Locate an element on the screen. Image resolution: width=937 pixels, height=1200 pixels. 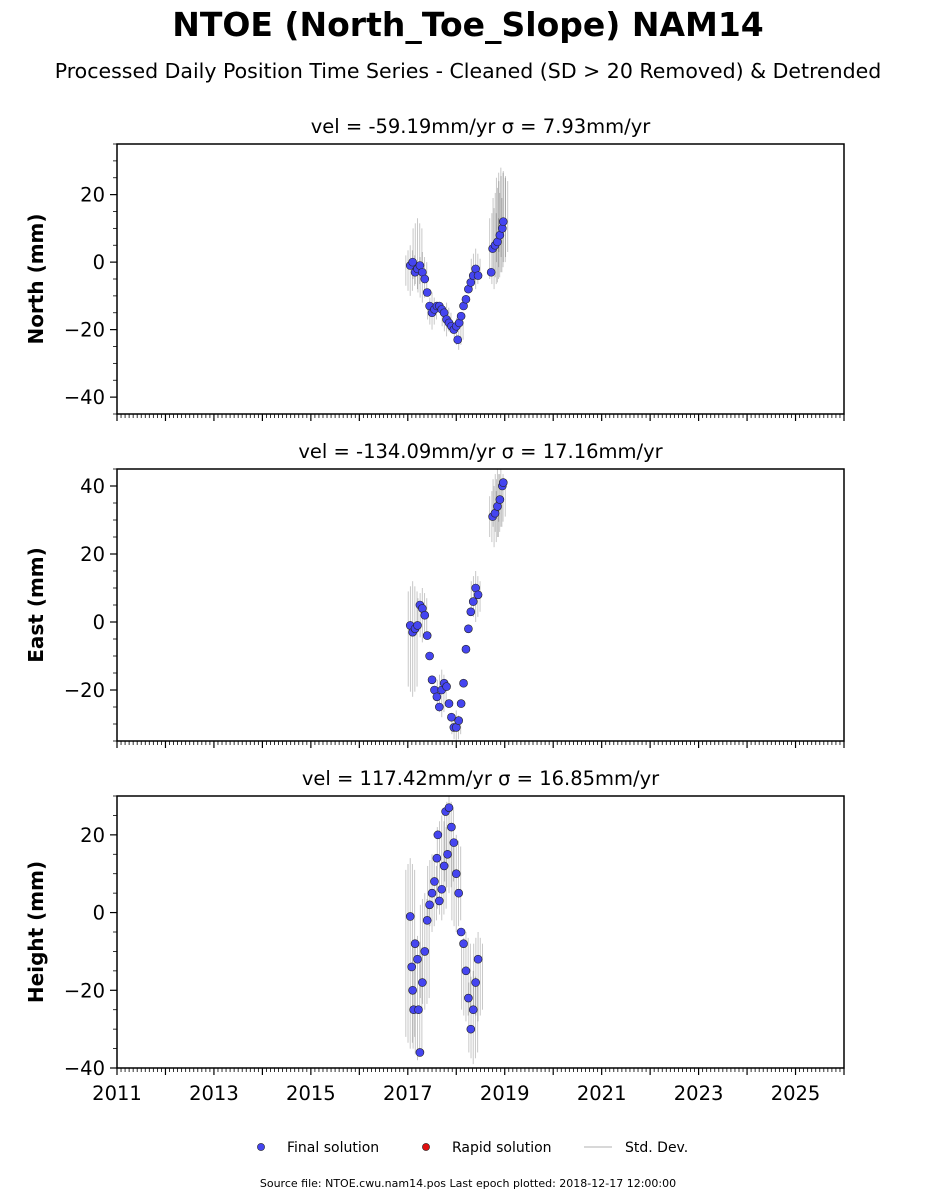
x-tick-label: 2013 is located at coordinates (214, 1093).